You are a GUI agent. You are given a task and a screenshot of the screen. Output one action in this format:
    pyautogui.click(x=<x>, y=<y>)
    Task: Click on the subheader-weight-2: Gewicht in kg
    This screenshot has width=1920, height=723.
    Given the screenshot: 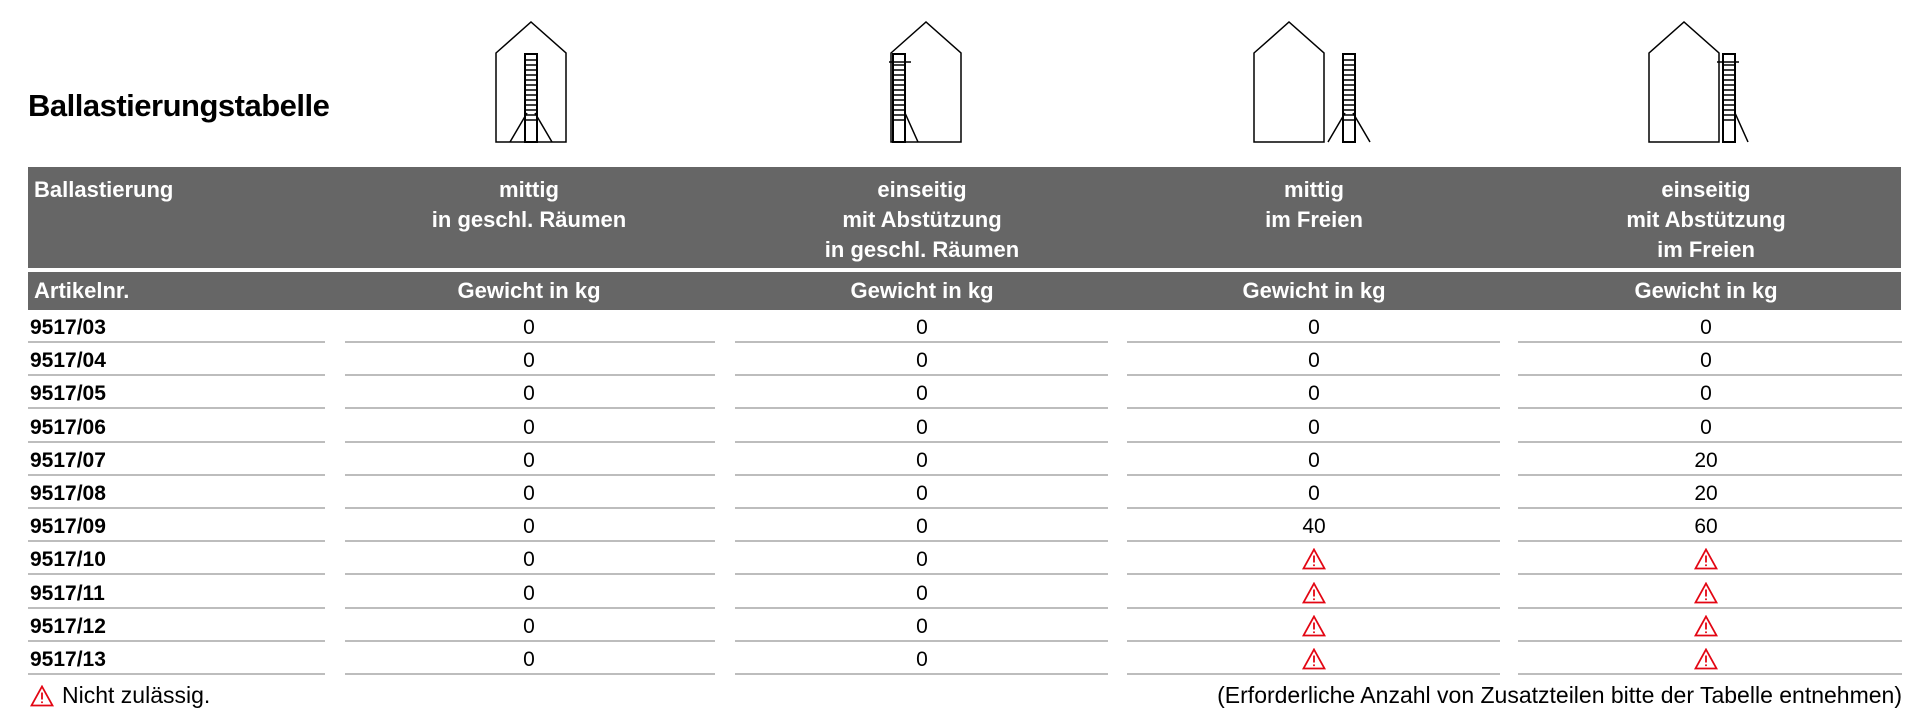 What is the action you would take?
    pyautogui.click(x=922, y=290)
    